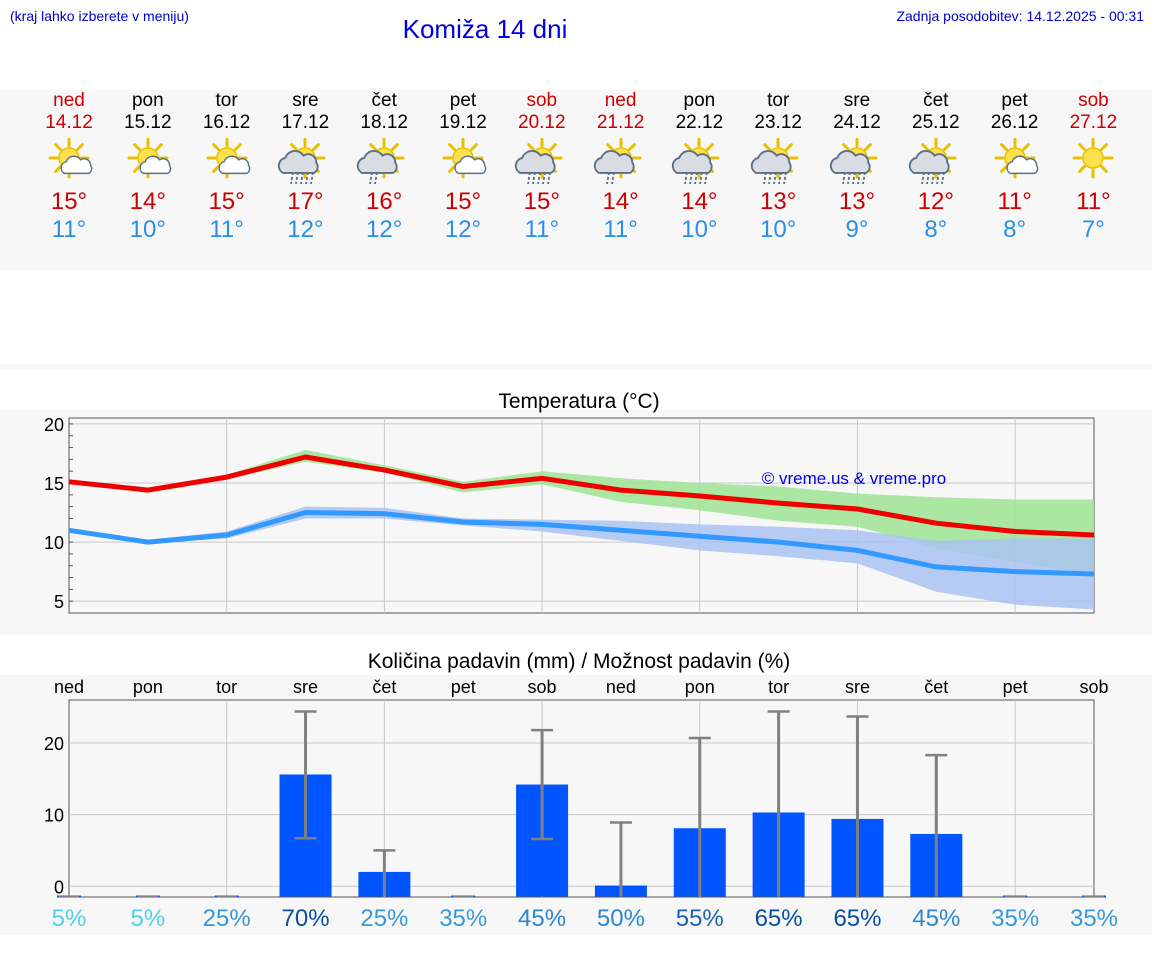 The width and height of the screenshot is (1152, 975). I want to click on last-updated: Zadnja posodobitev: 14.12.2025 - 00:31, so click(1020, 16).